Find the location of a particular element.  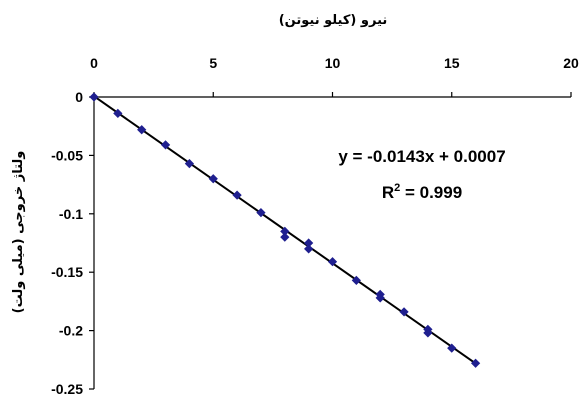

x-tick-label: 10 is located at coordinates (333, 63).